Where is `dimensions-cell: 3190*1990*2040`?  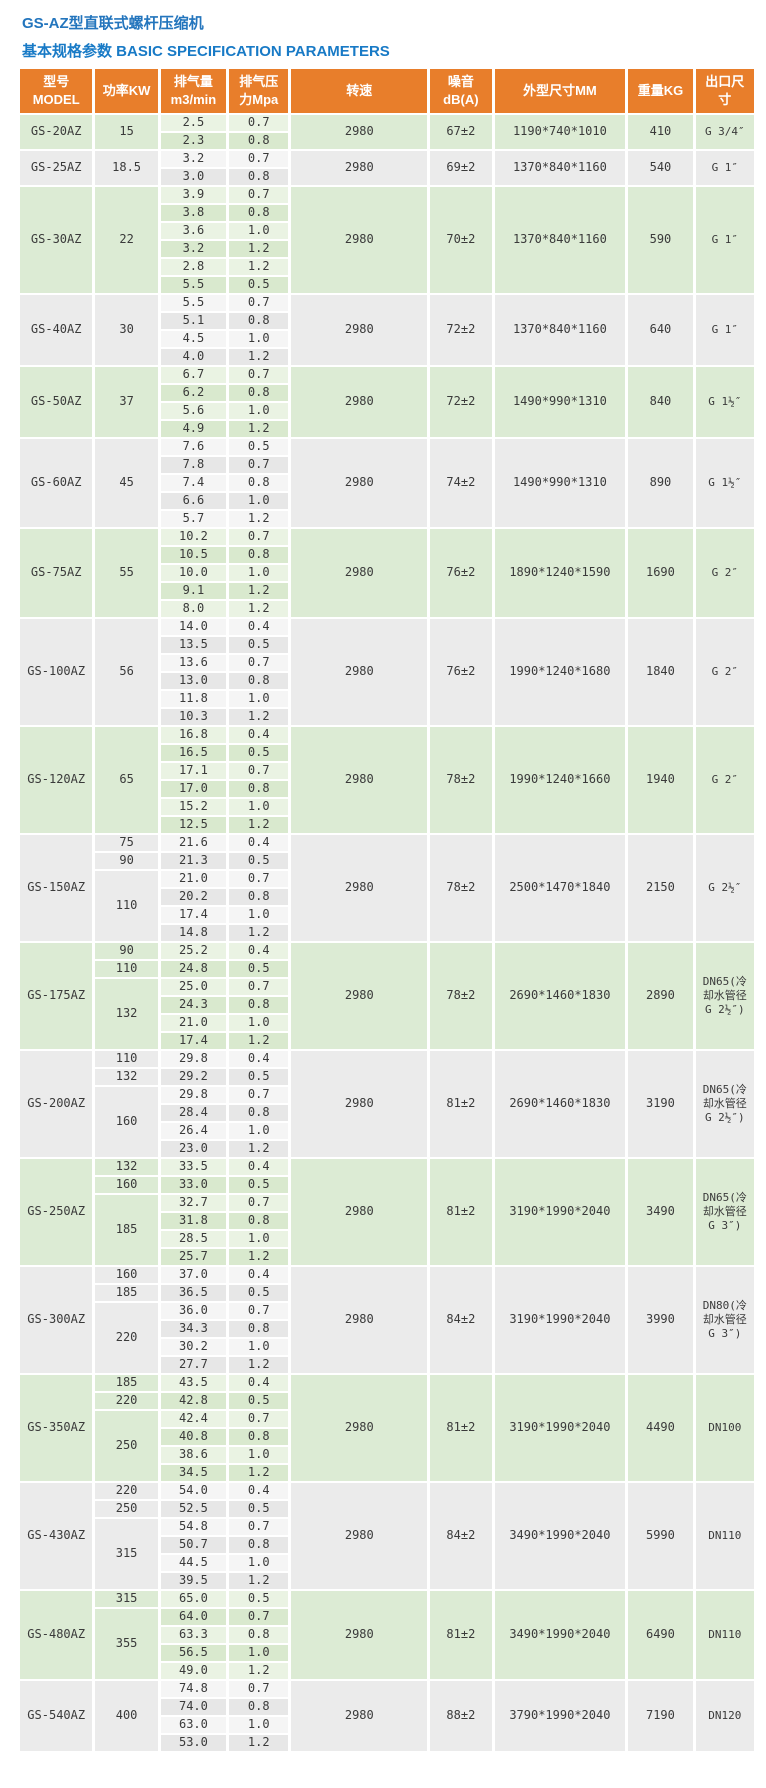
dimensions-cell: 3190*1990*2040 is located at coordinates (560, 1428).